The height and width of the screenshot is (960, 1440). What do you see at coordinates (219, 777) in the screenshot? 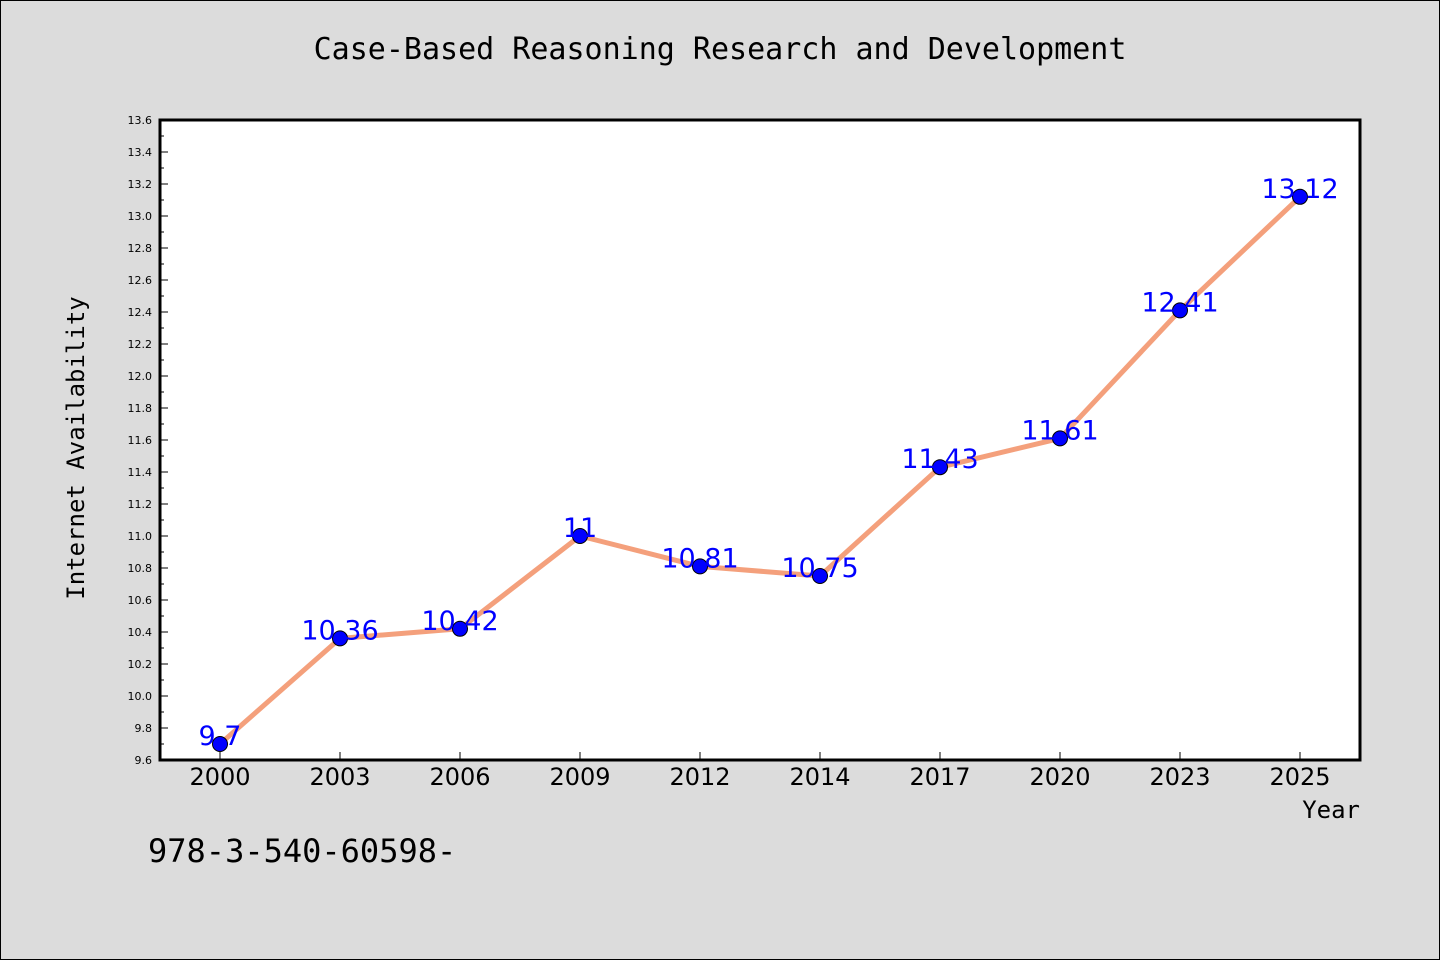
I see `x-tick-label: 2000` at bounding box center [219, 777].